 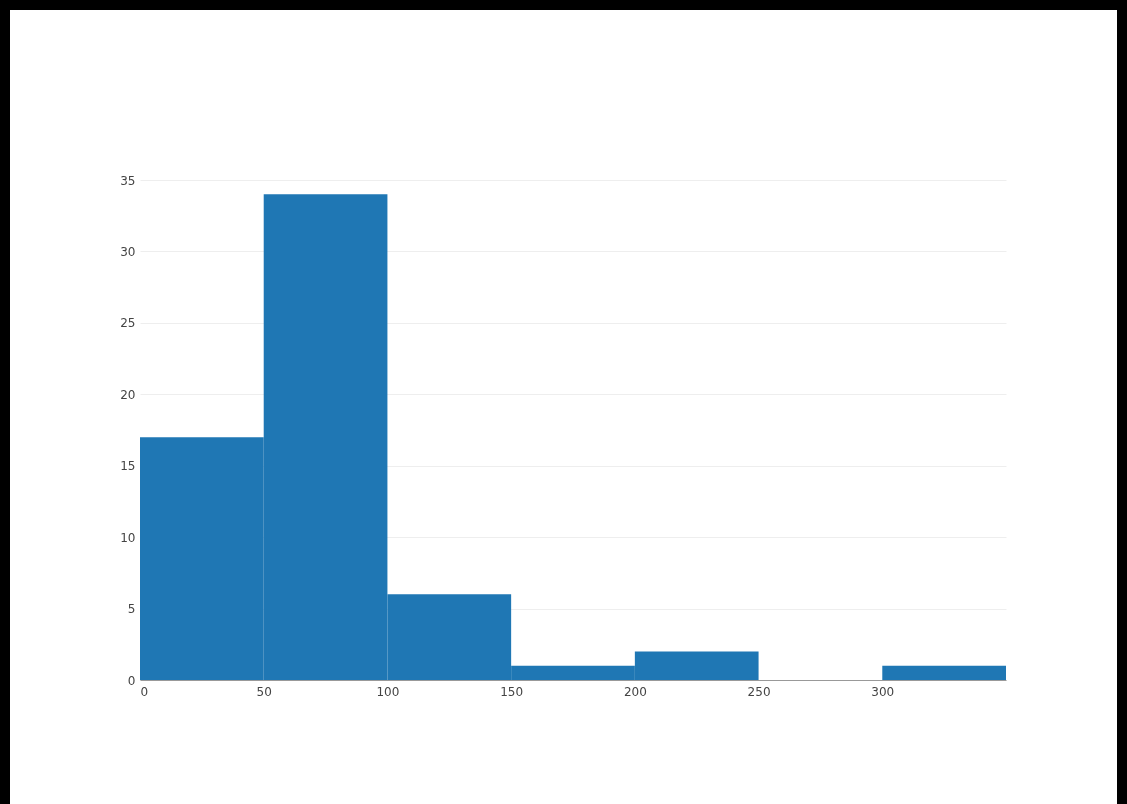 I want to click on x-tick-label: 250, so click(x=759, y=691).